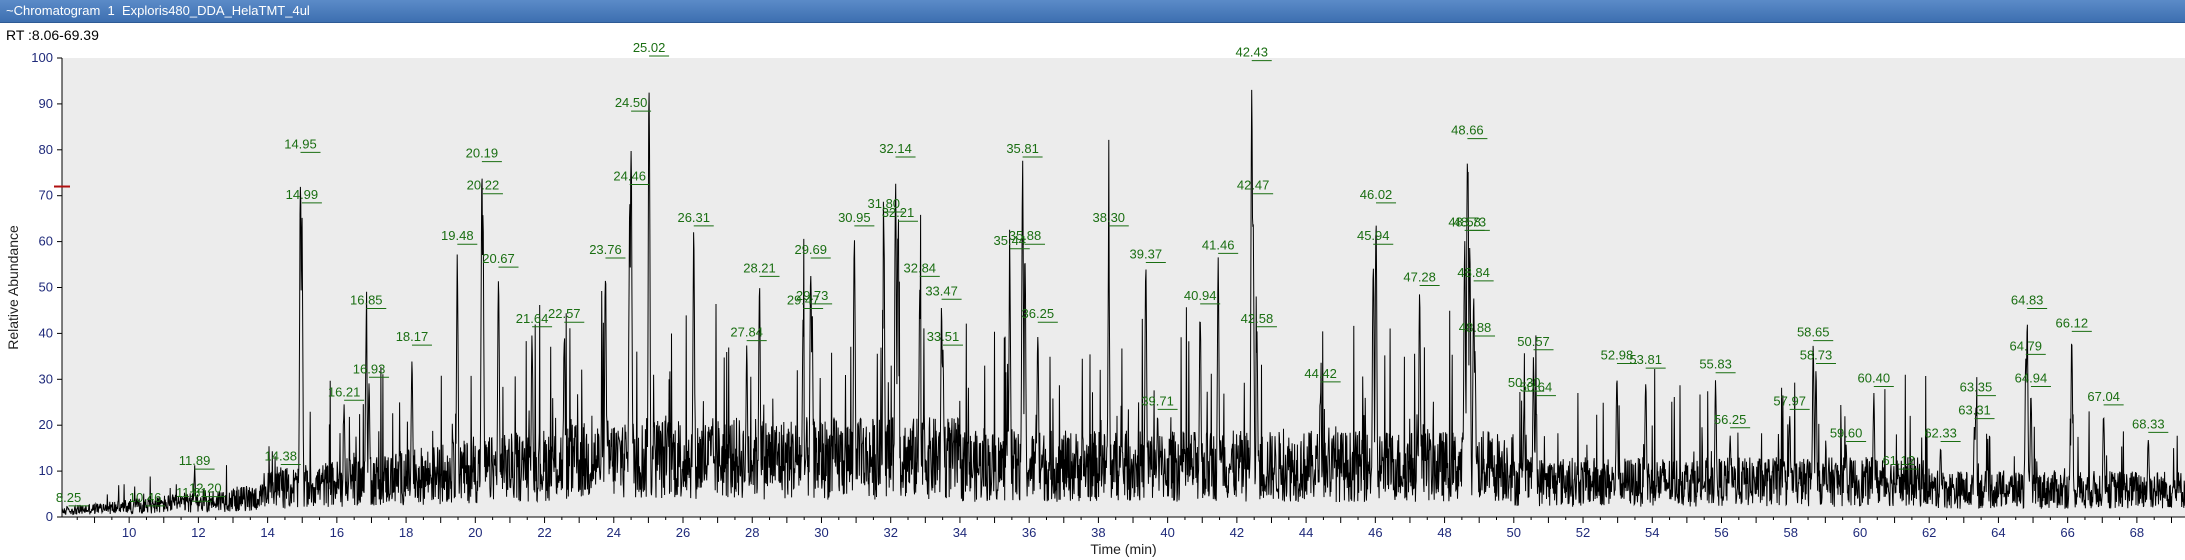 This screenshot has height=560, width=2185. What do you see at coordinates (943, 336) in the screenshot?
I see `peak-label: 33.51` at bounding box center [943, 336].